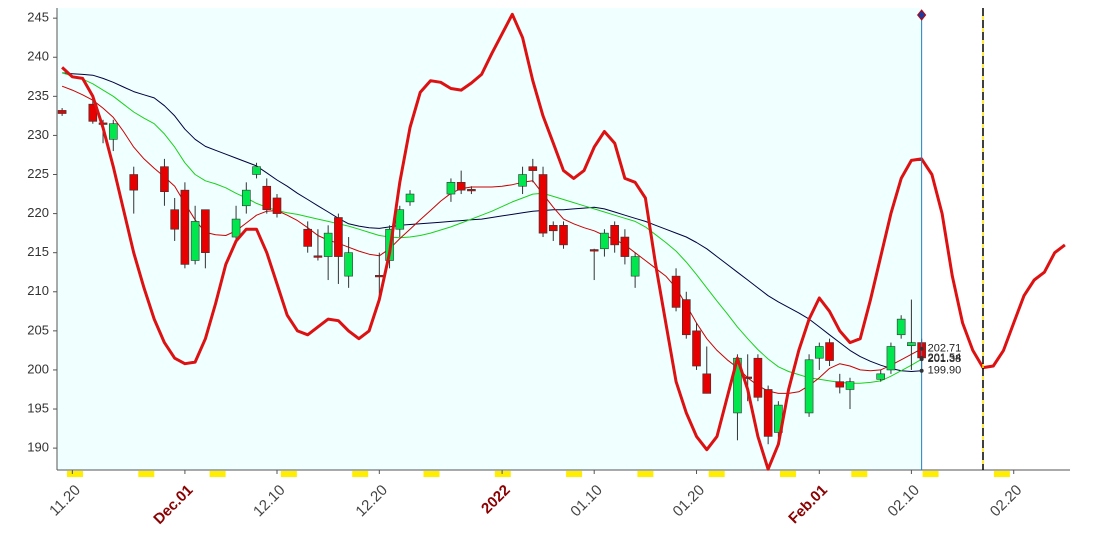  I want to click on x-tick-label: Feb.01, so click(808, 505).